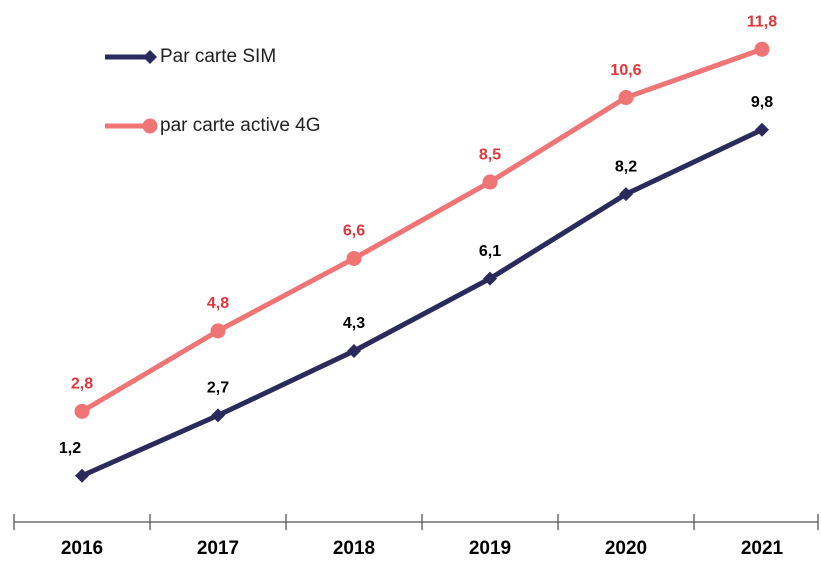 Image resolution: width=821 pixels, height=568 pixels. Describe the element at coordinates (354, 231) in the screenshot. I see `data-label: 6,6` at that location.